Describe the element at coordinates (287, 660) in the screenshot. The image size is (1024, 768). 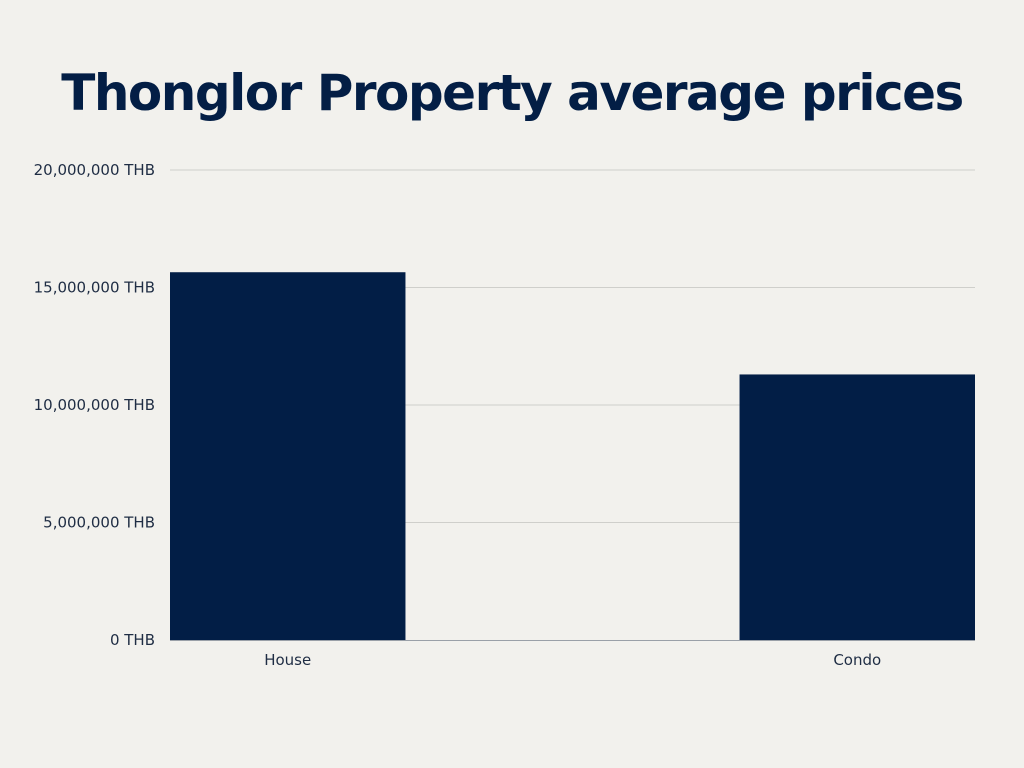
I see `x-tick-label: House` at that location.